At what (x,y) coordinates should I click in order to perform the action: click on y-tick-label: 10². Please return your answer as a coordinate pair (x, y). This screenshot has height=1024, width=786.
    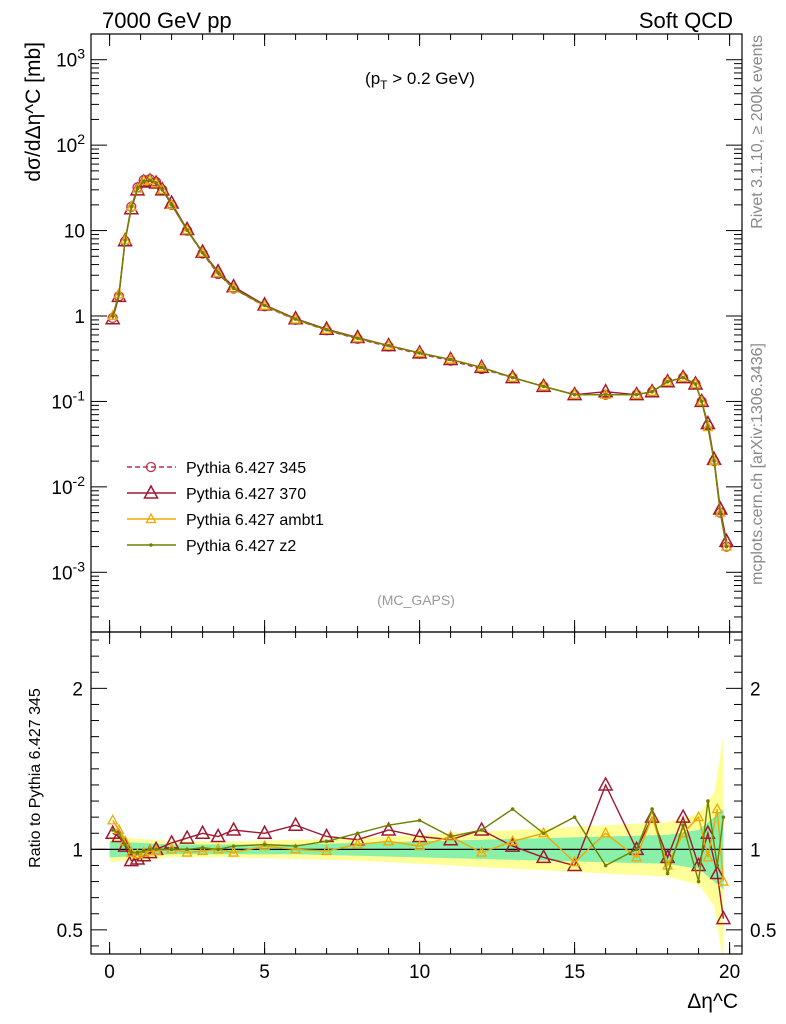
    Looking at the image, I should click on (70, 144).